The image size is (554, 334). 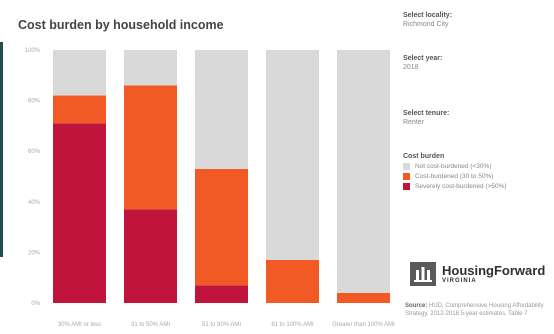 I want to click on legend-label: Not cost-burdened (<30%), so click(x=453, y=166).